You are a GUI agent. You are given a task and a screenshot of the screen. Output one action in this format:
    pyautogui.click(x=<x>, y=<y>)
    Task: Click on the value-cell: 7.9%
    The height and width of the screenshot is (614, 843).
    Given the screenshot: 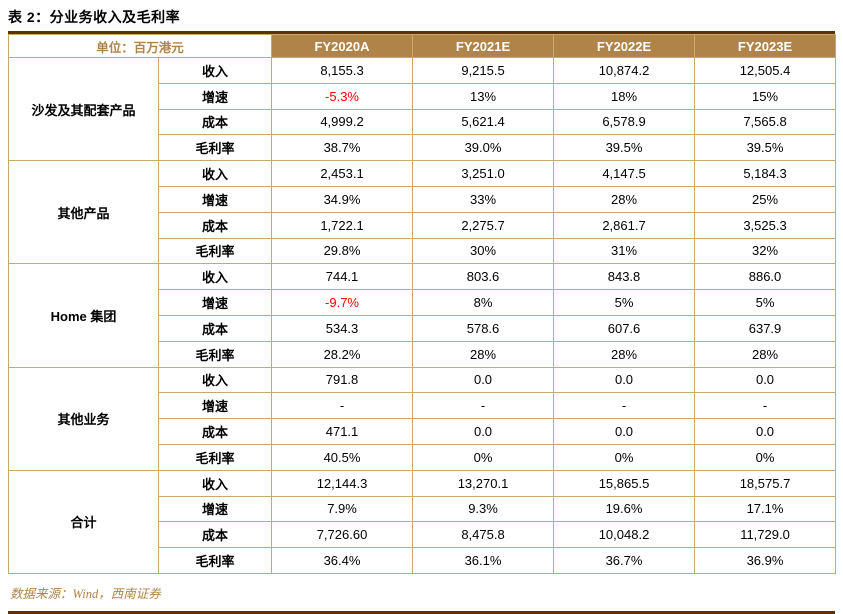 What is the action you would take?
    pyautogui.click(x=342, y=509)
    